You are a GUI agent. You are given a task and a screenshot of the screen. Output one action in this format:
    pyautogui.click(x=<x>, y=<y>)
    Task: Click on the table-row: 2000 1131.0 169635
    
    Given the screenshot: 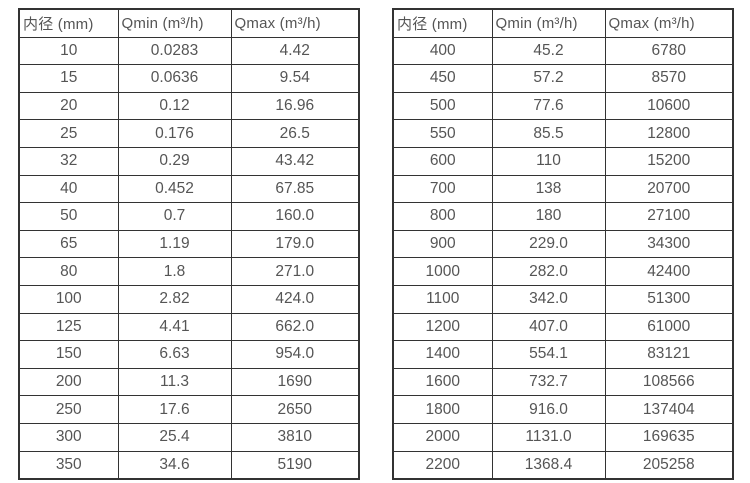 What is the action you would take?
    pyautogui.click(x=563, y=437)
    